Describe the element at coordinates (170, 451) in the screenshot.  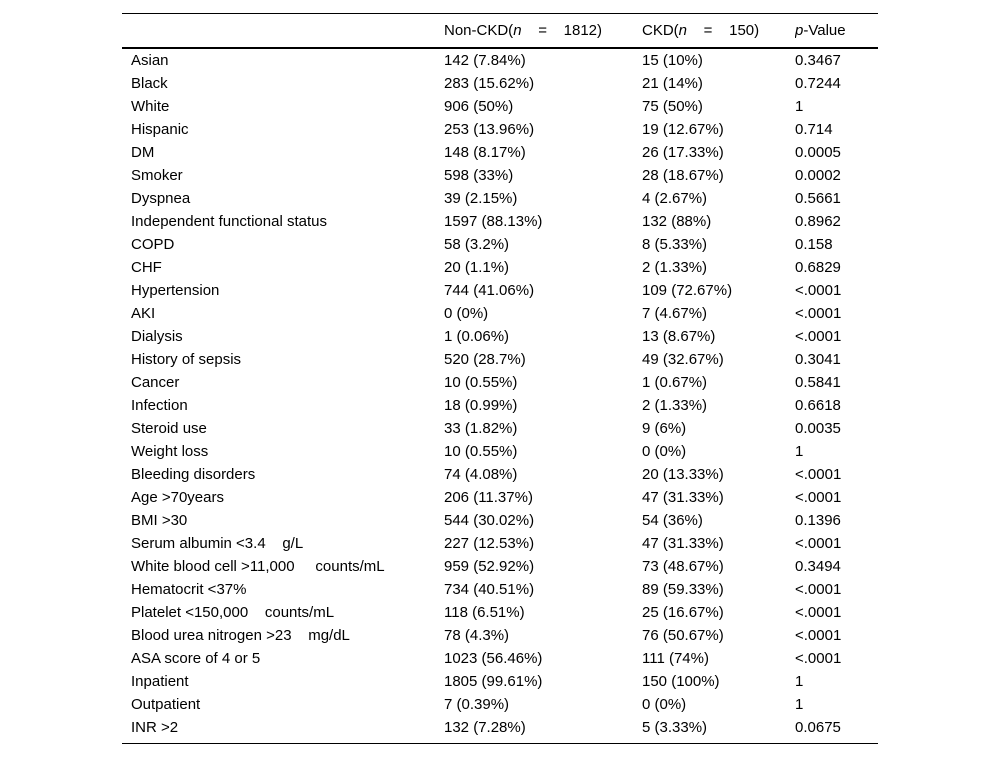
I see `row-label: Weight loss` at that location.